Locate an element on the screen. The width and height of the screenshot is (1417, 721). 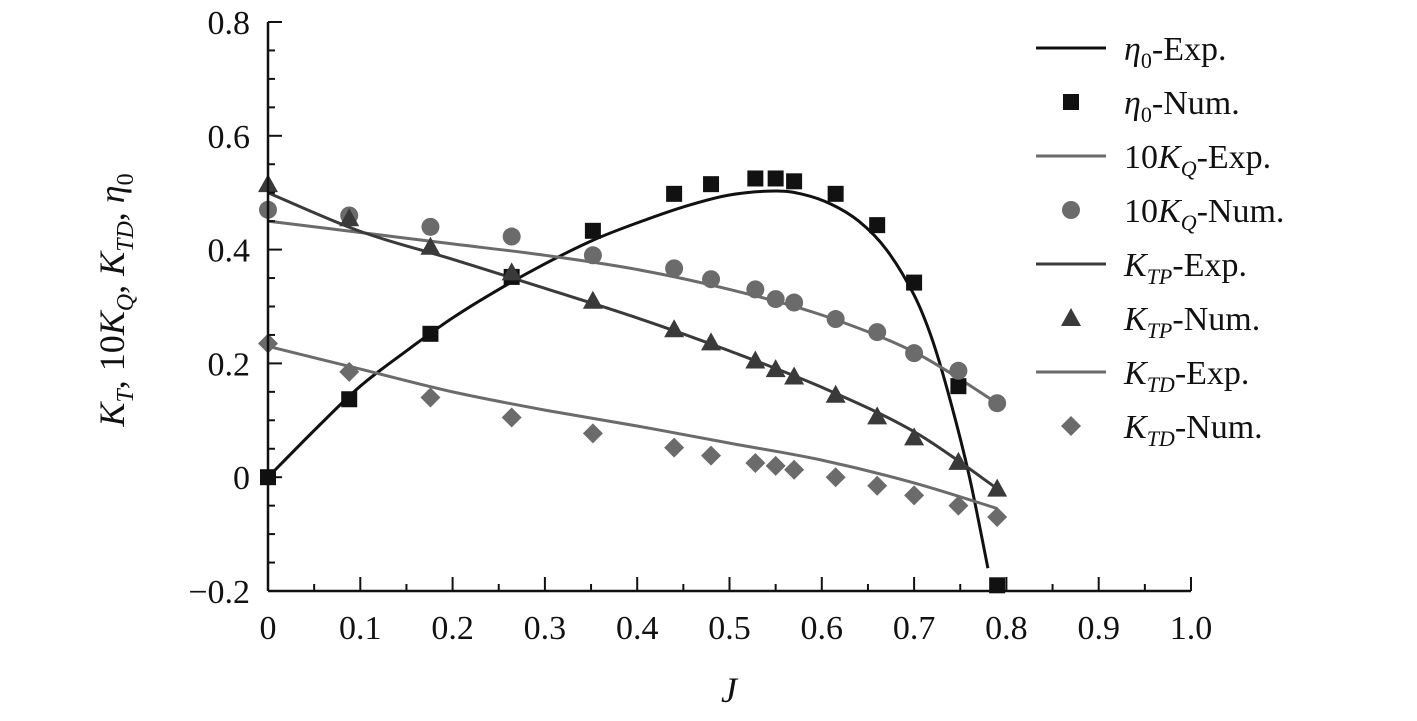
legend-item: KTP-Exp. is located at coordinates (1141, 268).